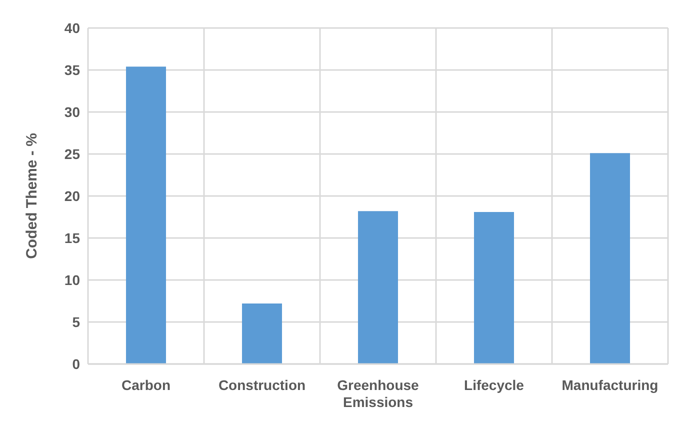 Image resolution: width=697 pixels, height=424 pixels. I want to click on x-tick-label: Greenhouse Emissions, so click(378, 393).